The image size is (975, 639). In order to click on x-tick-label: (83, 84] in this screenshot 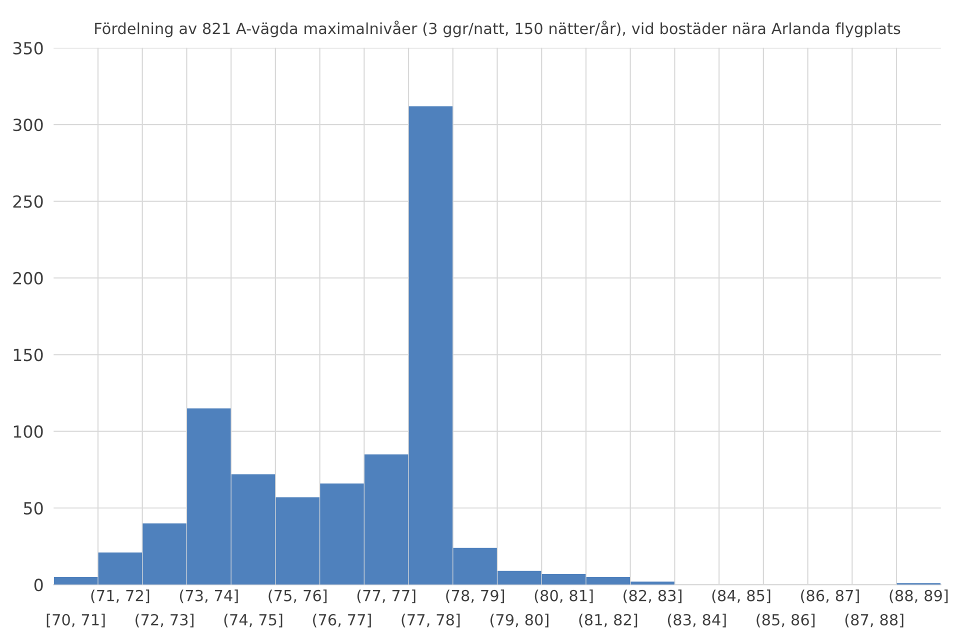, I will do `click(697, 621)`.